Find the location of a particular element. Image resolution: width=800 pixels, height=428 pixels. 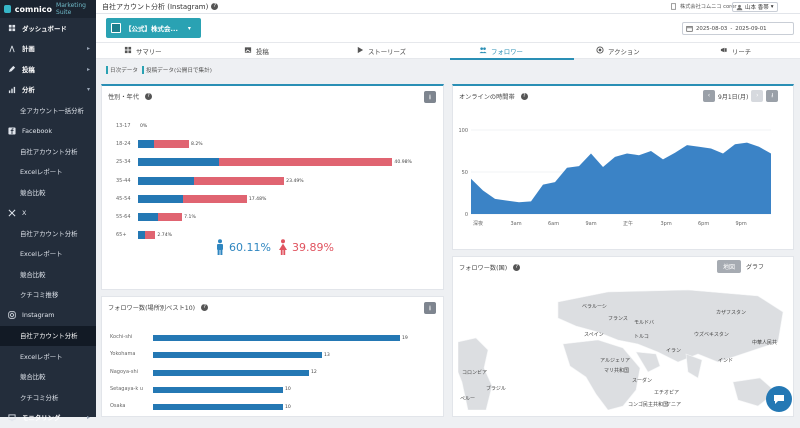

dashboard-icon is located at coordinates (12, 28).